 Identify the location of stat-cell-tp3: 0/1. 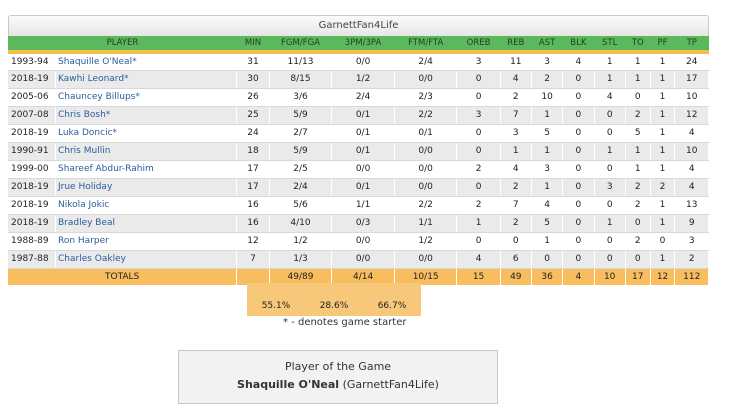
(363, 115).